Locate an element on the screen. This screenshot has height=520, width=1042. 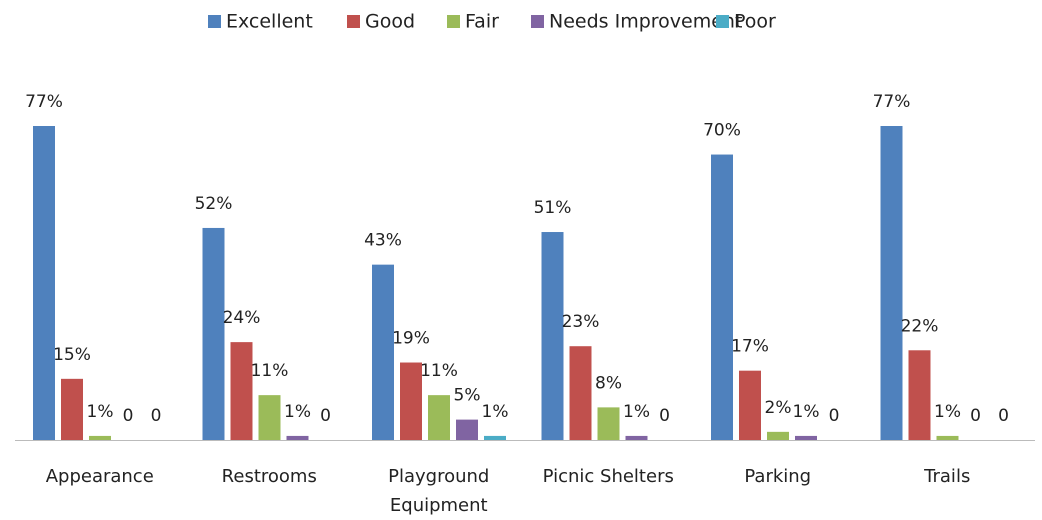
value-label: 19% is located at coordinates (411, 339).